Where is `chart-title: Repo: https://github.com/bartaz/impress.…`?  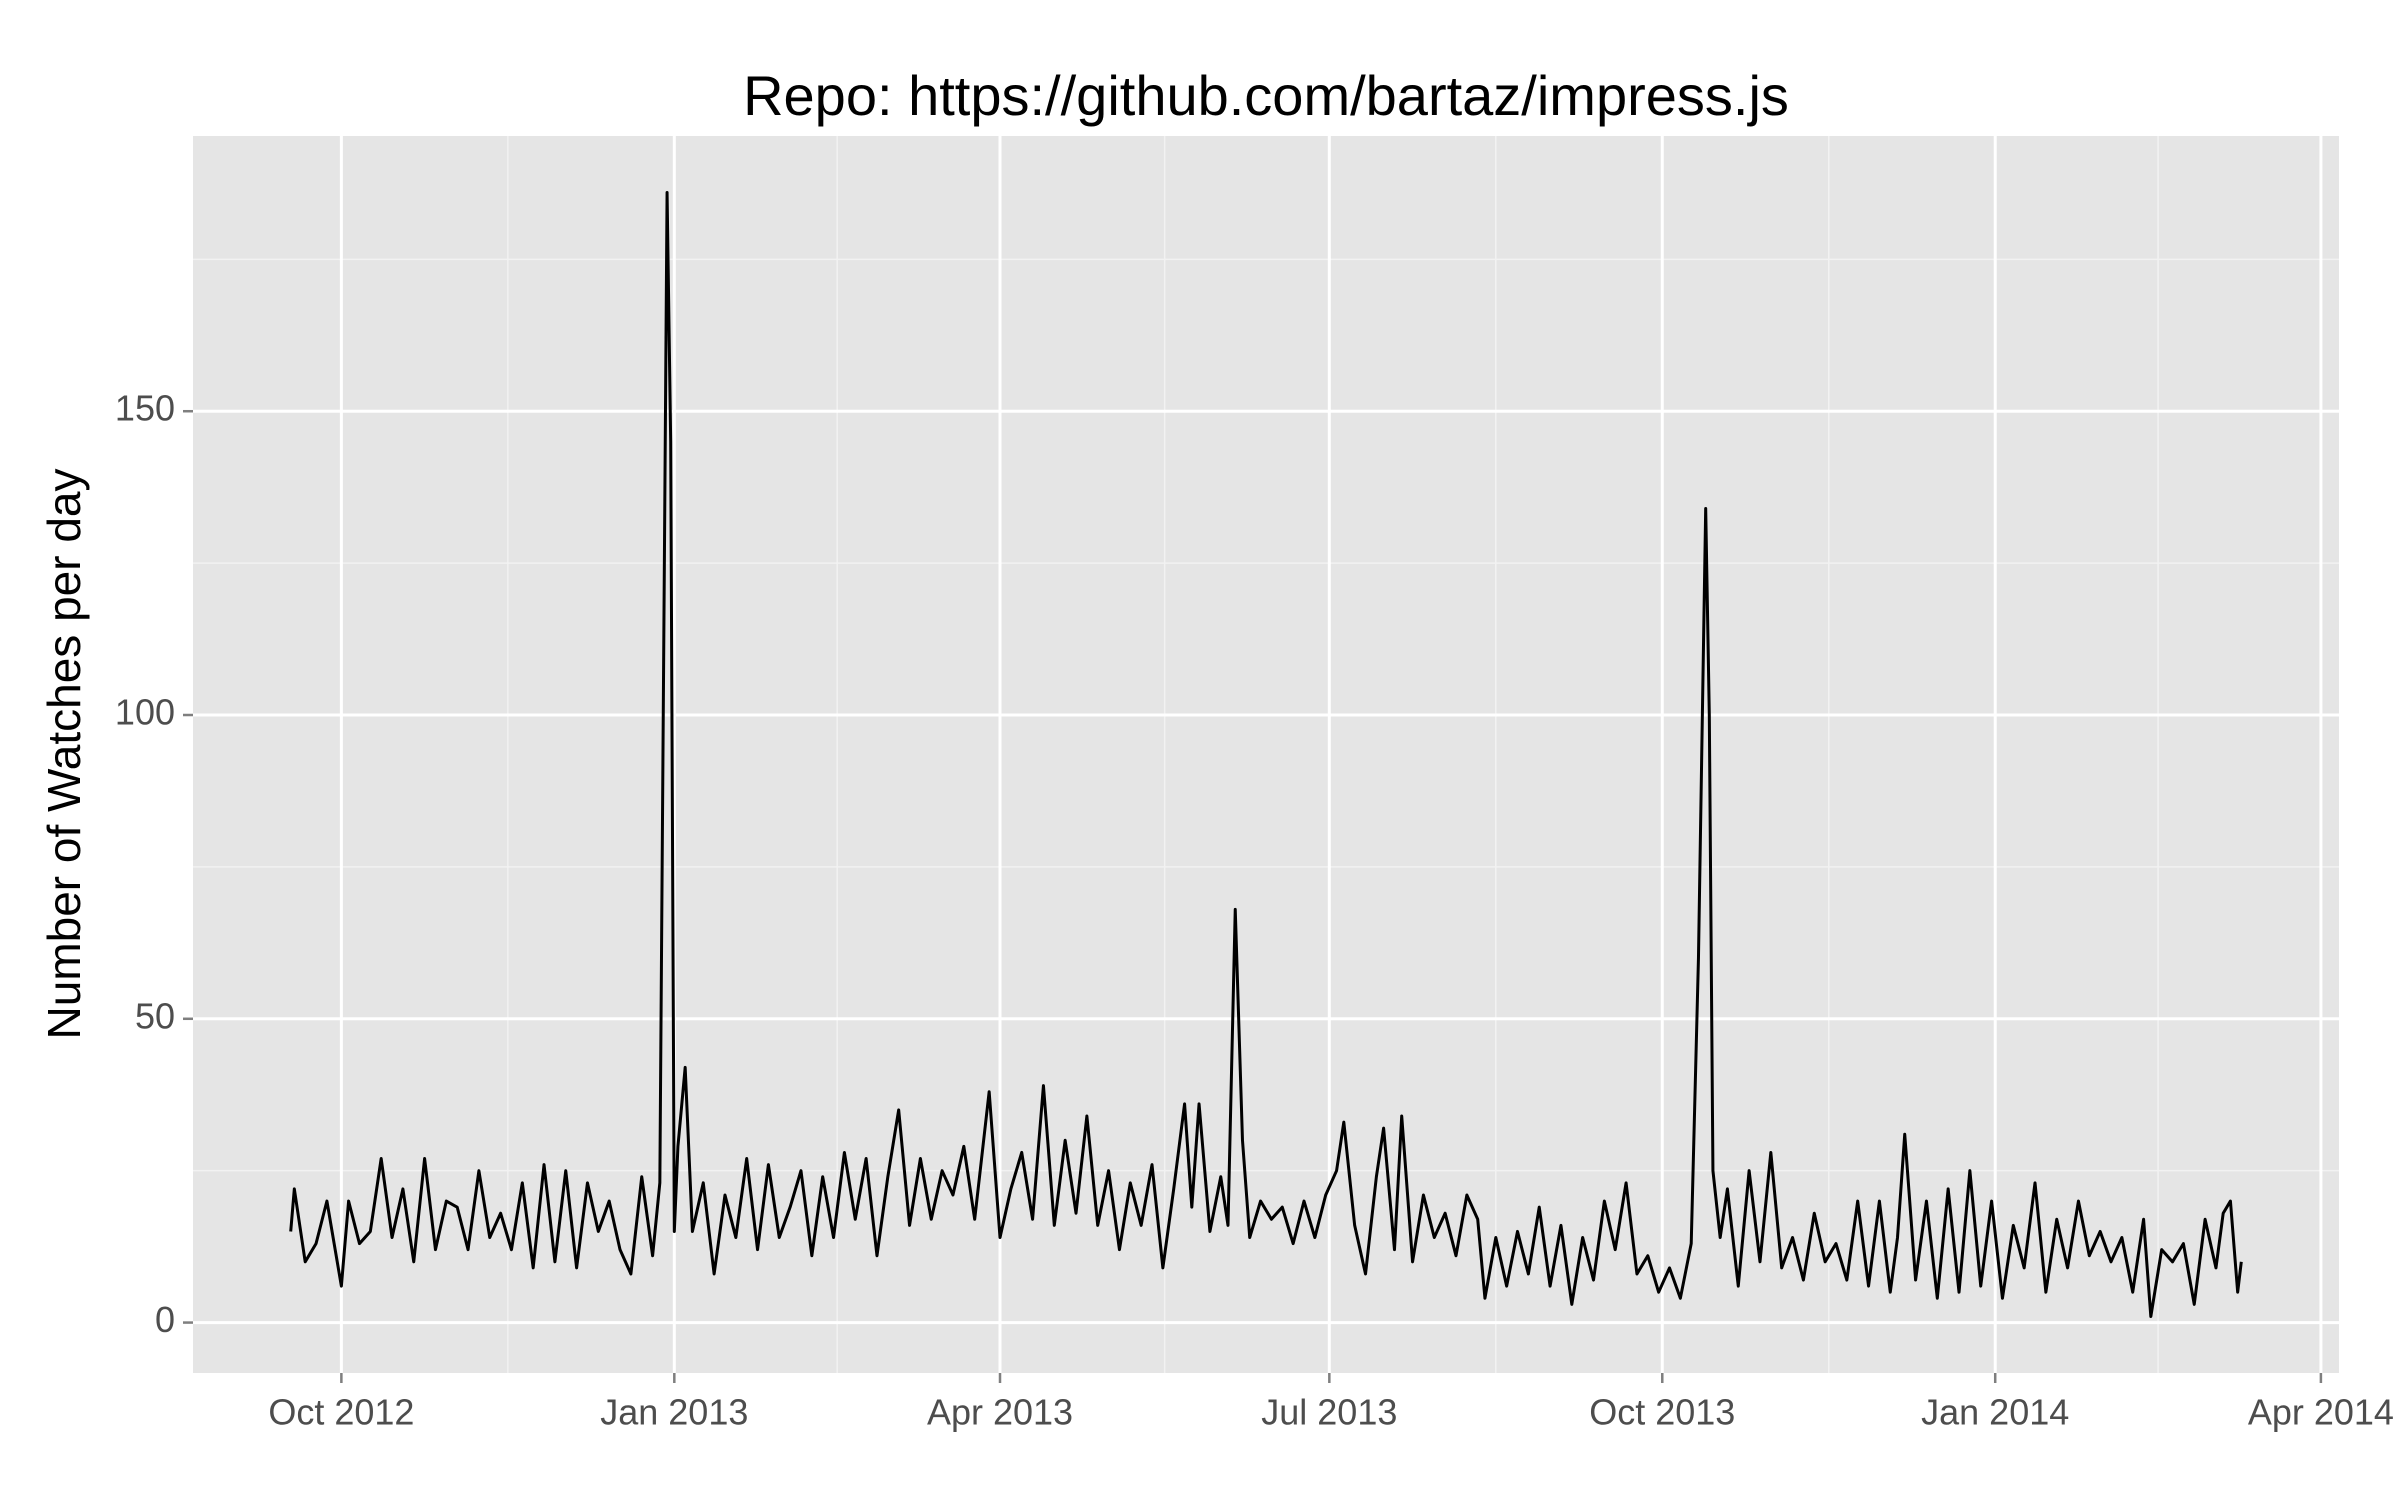 chart-title: Repo: https://github.com/bartaz/impress.… is located at coordinates (1266, 95).